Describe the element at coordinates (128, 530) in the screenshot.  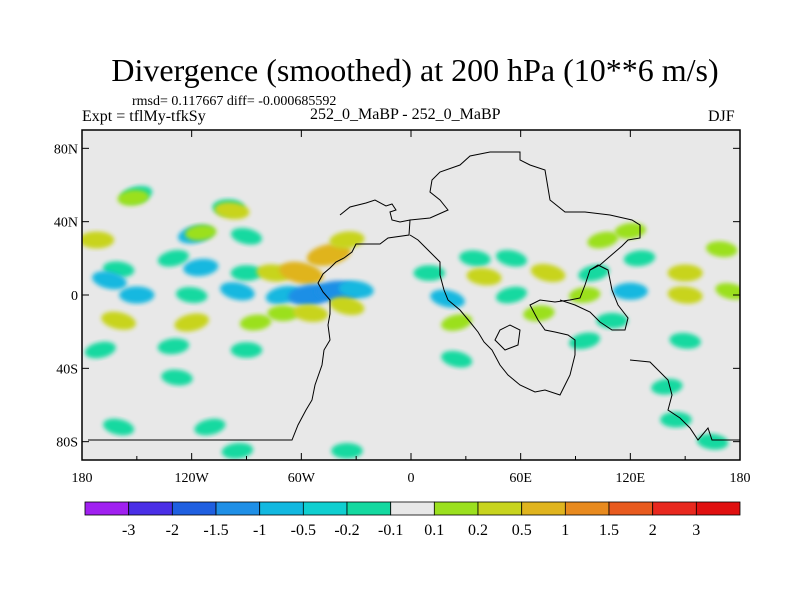
I see `colorbar-label: -3` at that location.